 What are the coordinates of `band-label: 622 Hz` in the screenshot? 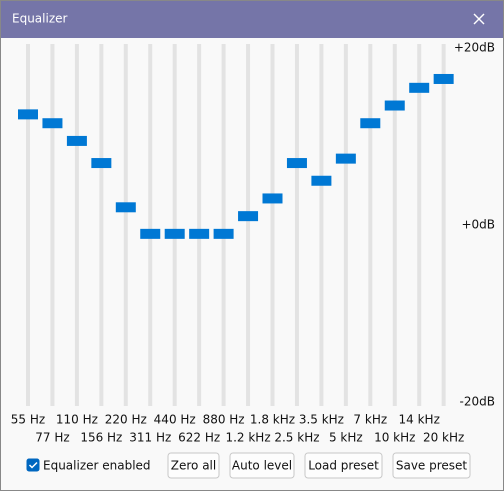 It's located at (199, 438).